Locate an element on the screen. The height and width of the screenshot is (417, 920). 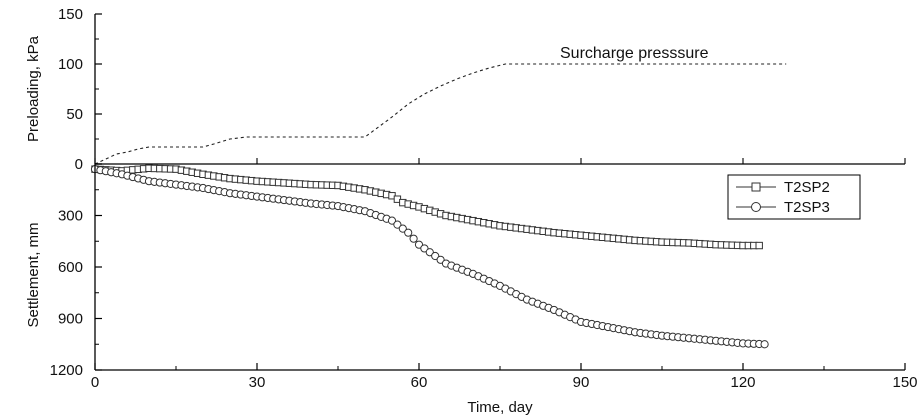
x-tick-label: 120 is located at coordinates (742, 382).